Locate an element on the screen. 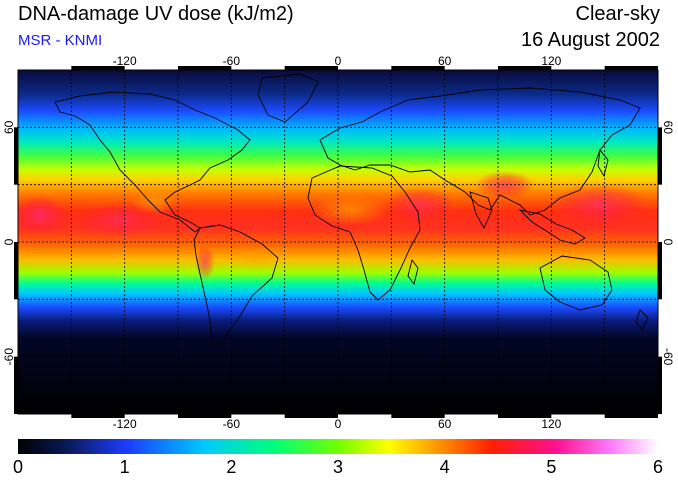 Image resolution: width=678 pixels, height=480 pixels. coastline-japan is located at coordinates (603, 163).